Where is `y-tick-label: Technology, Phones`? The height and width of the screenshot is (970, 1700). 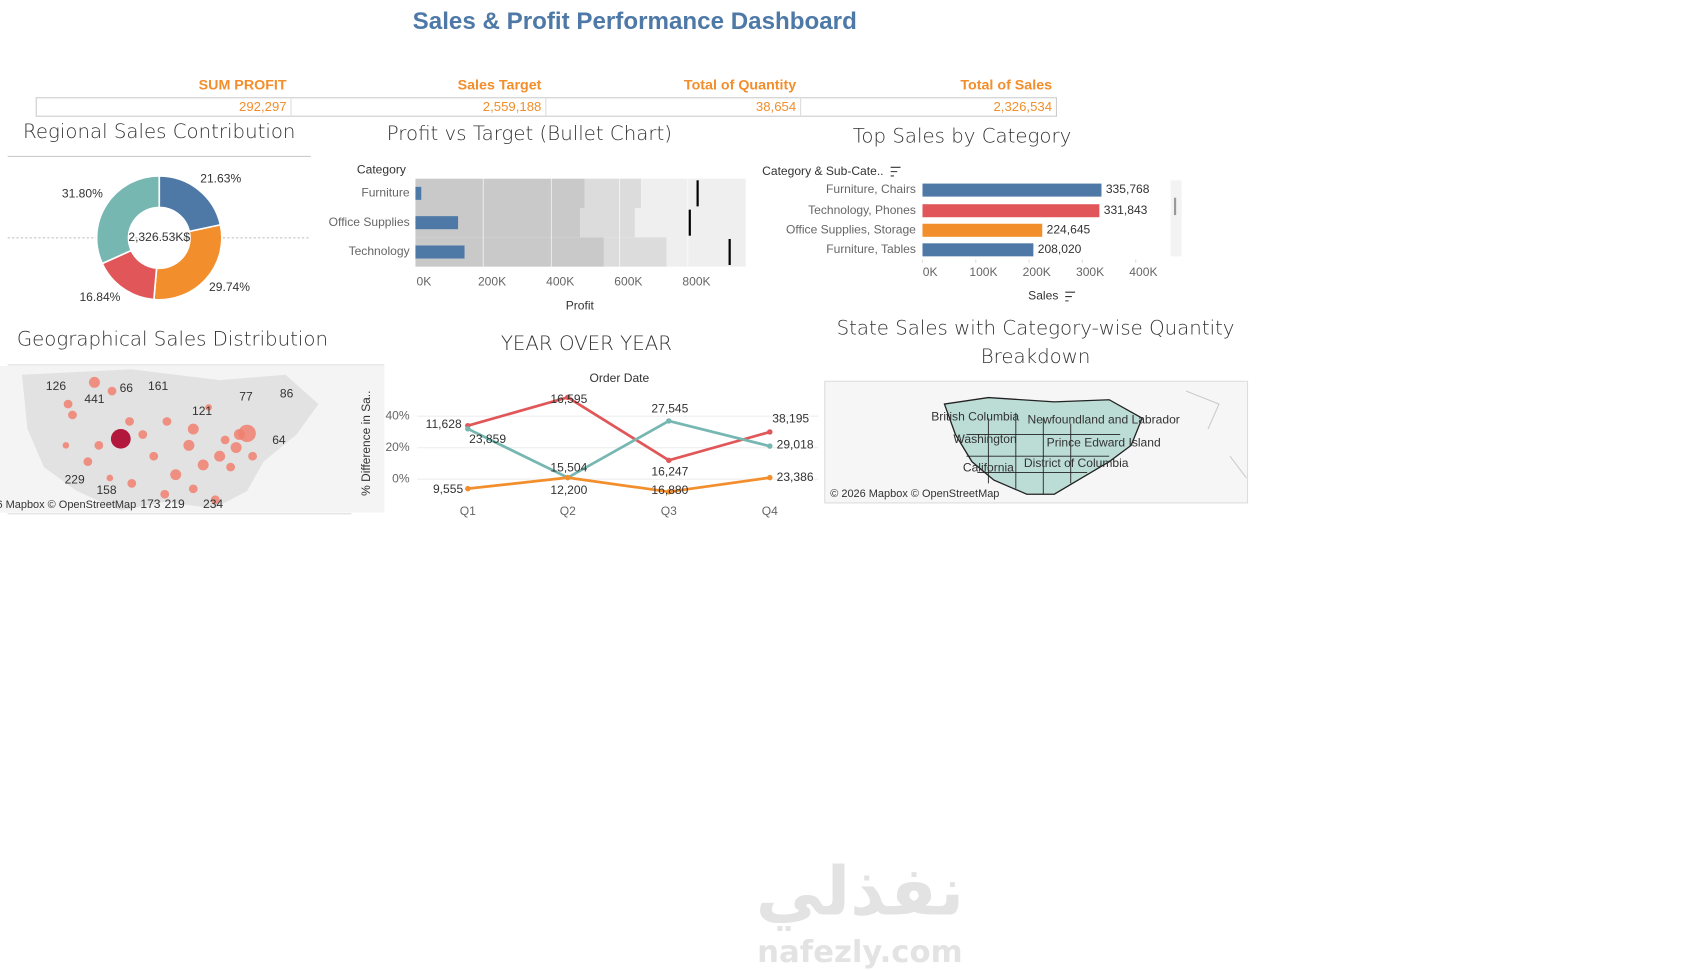 y-tick-label: Technology, Phones is located at coordinates (862, 210).